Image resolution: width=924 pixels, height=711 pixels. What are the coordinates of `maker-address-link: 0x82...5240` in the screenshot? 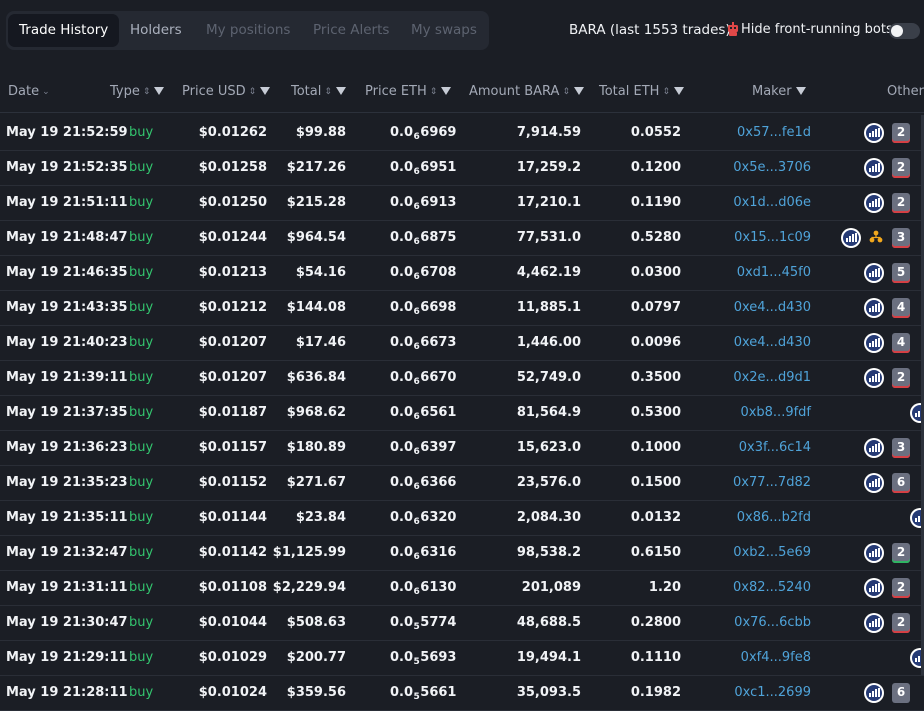 It's located at (772, 587).